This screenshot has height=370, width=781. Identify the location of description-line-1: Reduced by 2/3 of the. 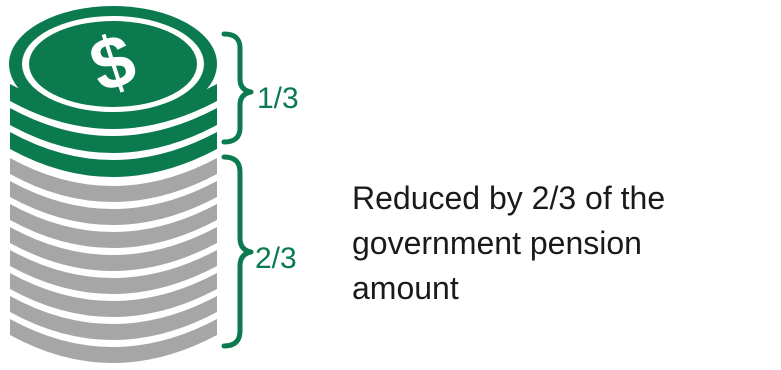
(509, 198).